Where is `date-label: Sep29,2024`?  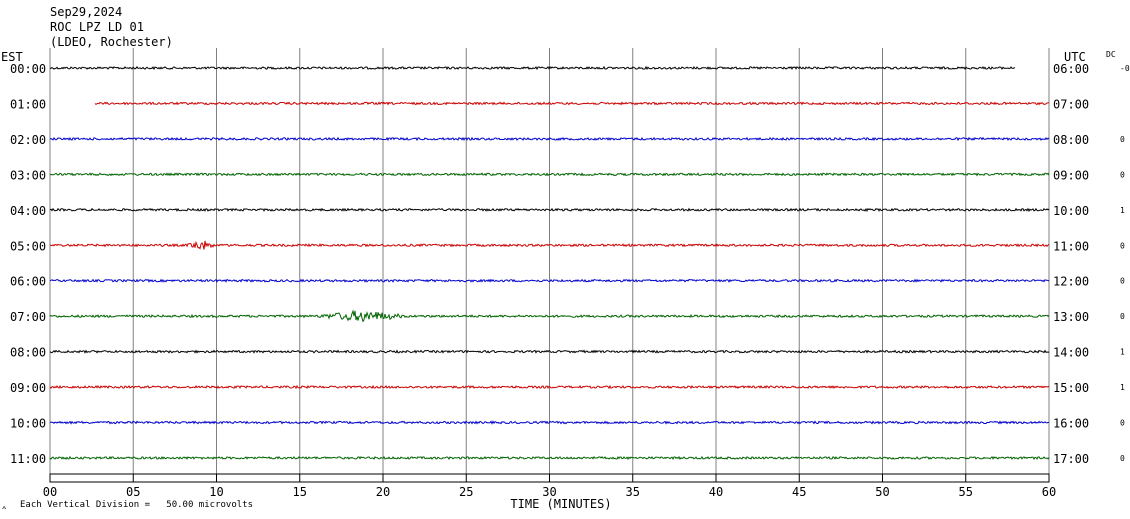
date-label: Sep29,2024 is located at coordinates (86, 12).